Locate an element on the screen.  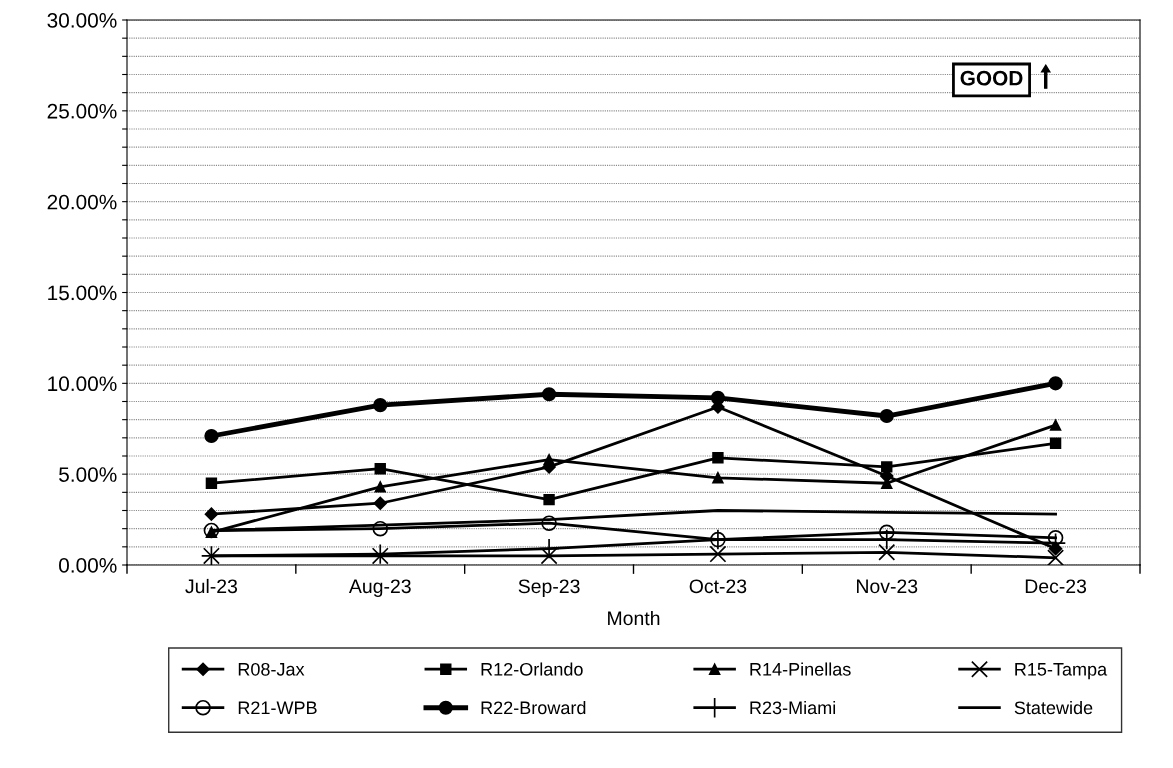
x-tick-label: Dec-23 is located at coordinates (1056, 586).